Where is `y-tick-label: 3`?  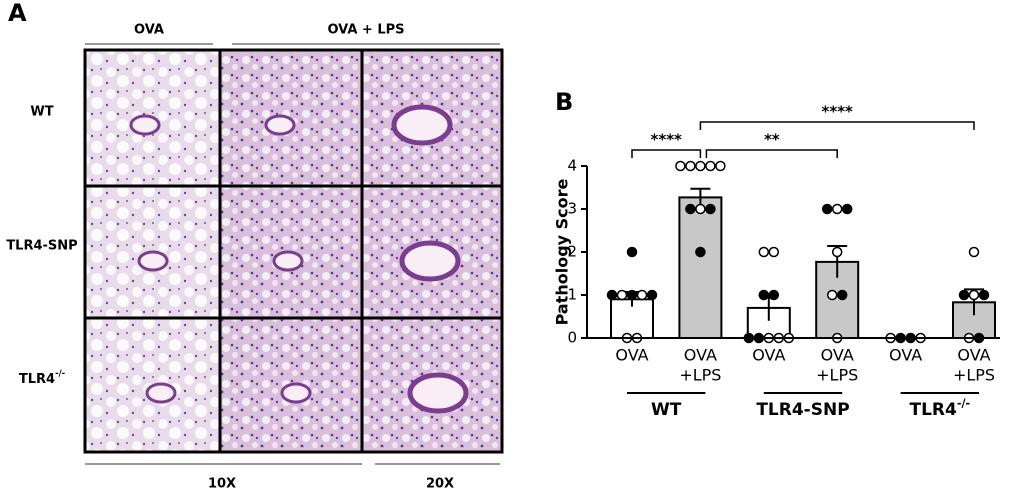
y-tick-label: 3 is located at coordinates (572, 209).